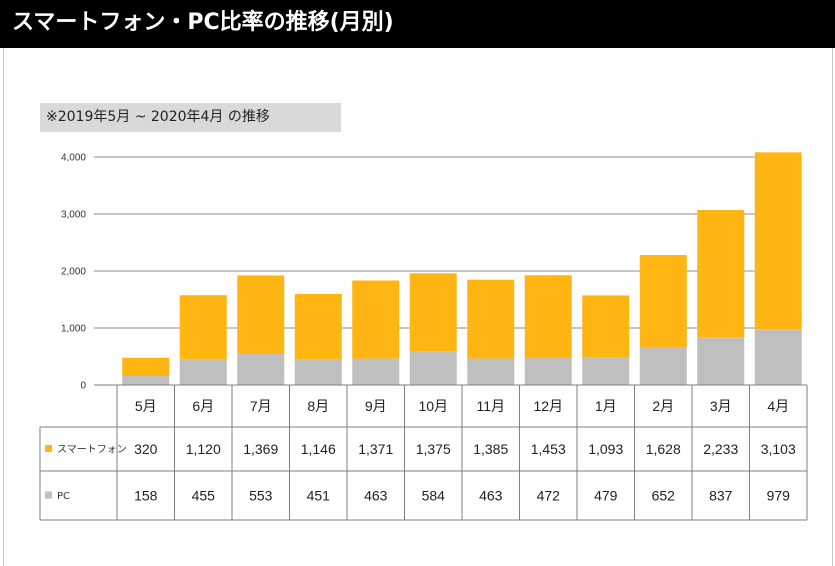 Image resolution: width=835 pixels, height=566 pixels. Describe the element at coordinates (605, 449) in the screenshot. I see `data-label: 1,093` at that location.